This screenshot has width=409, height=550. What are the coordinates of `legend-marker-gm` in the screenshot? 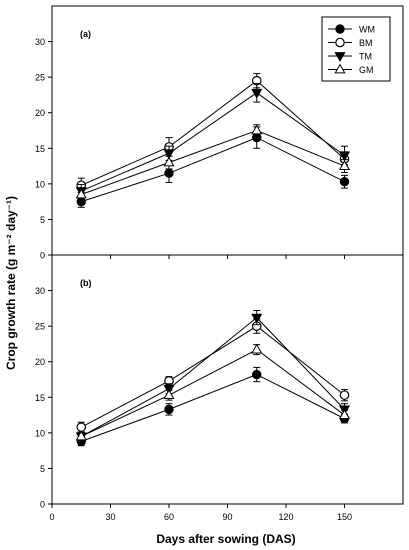 It's located at (340, 68).